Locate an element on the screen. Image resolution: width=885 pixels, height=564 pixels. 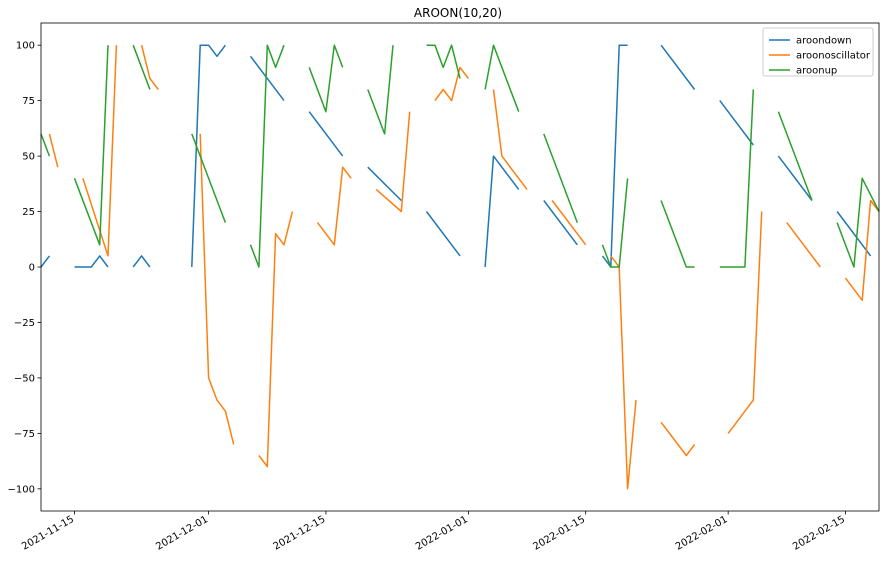
legend-box is located at coordinates (818, 52).